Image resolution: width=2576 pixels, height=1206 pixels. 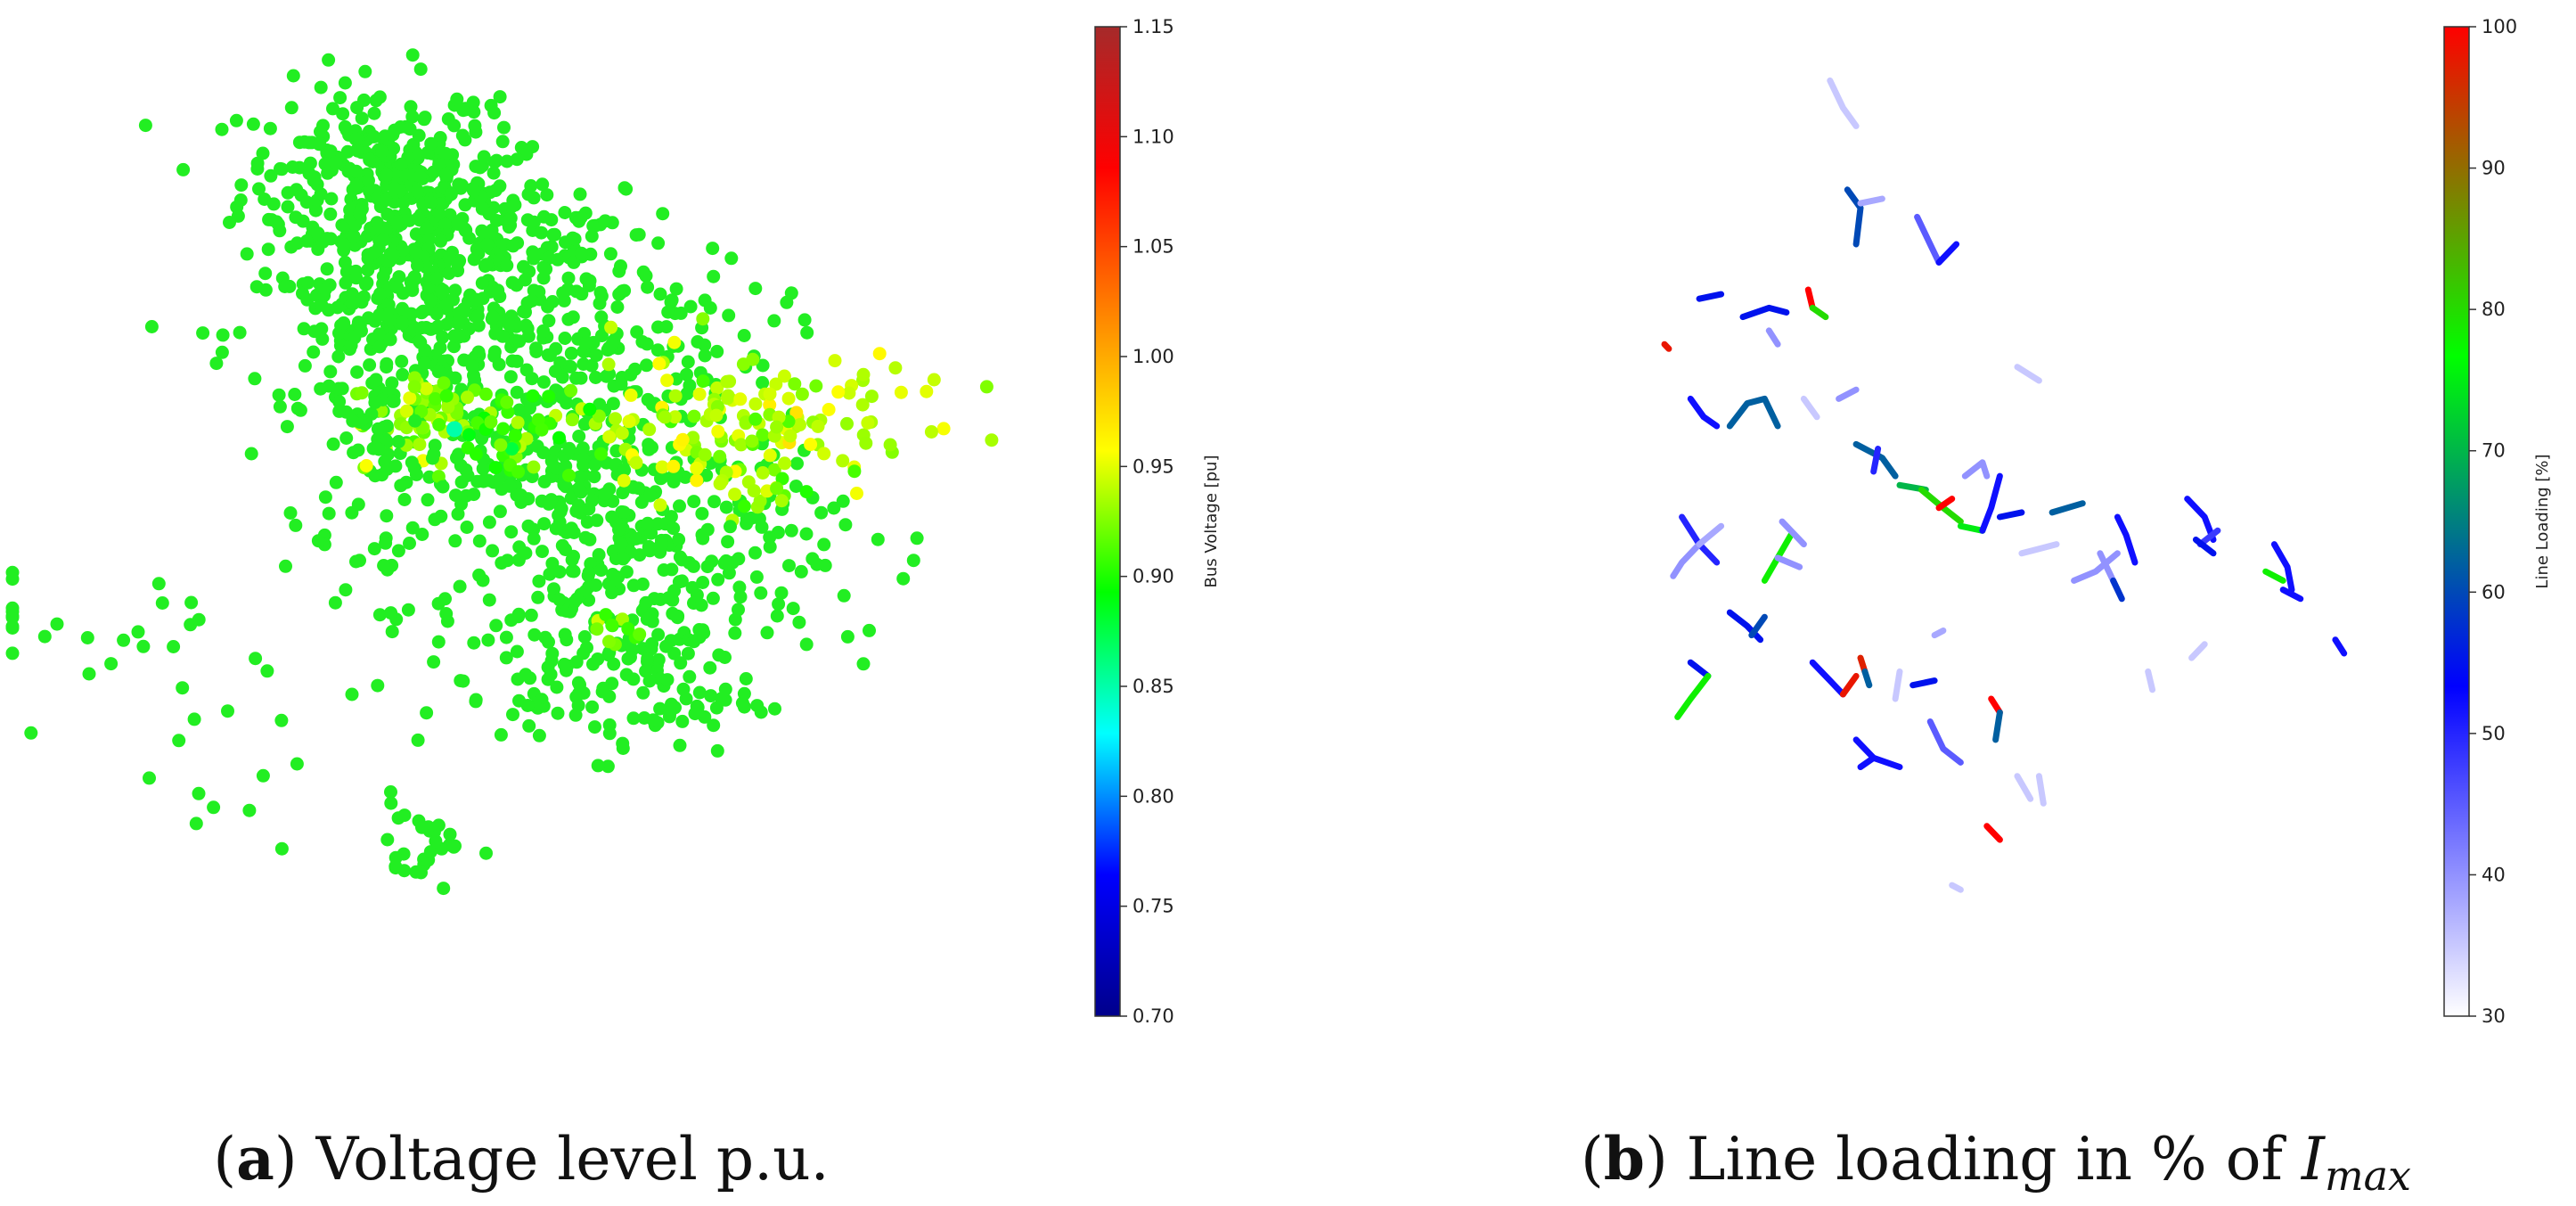 I want to click on line-loading-colorbar-ticks: 30 40 50 60 70 80 90 100, so click(x=2493, y=521).